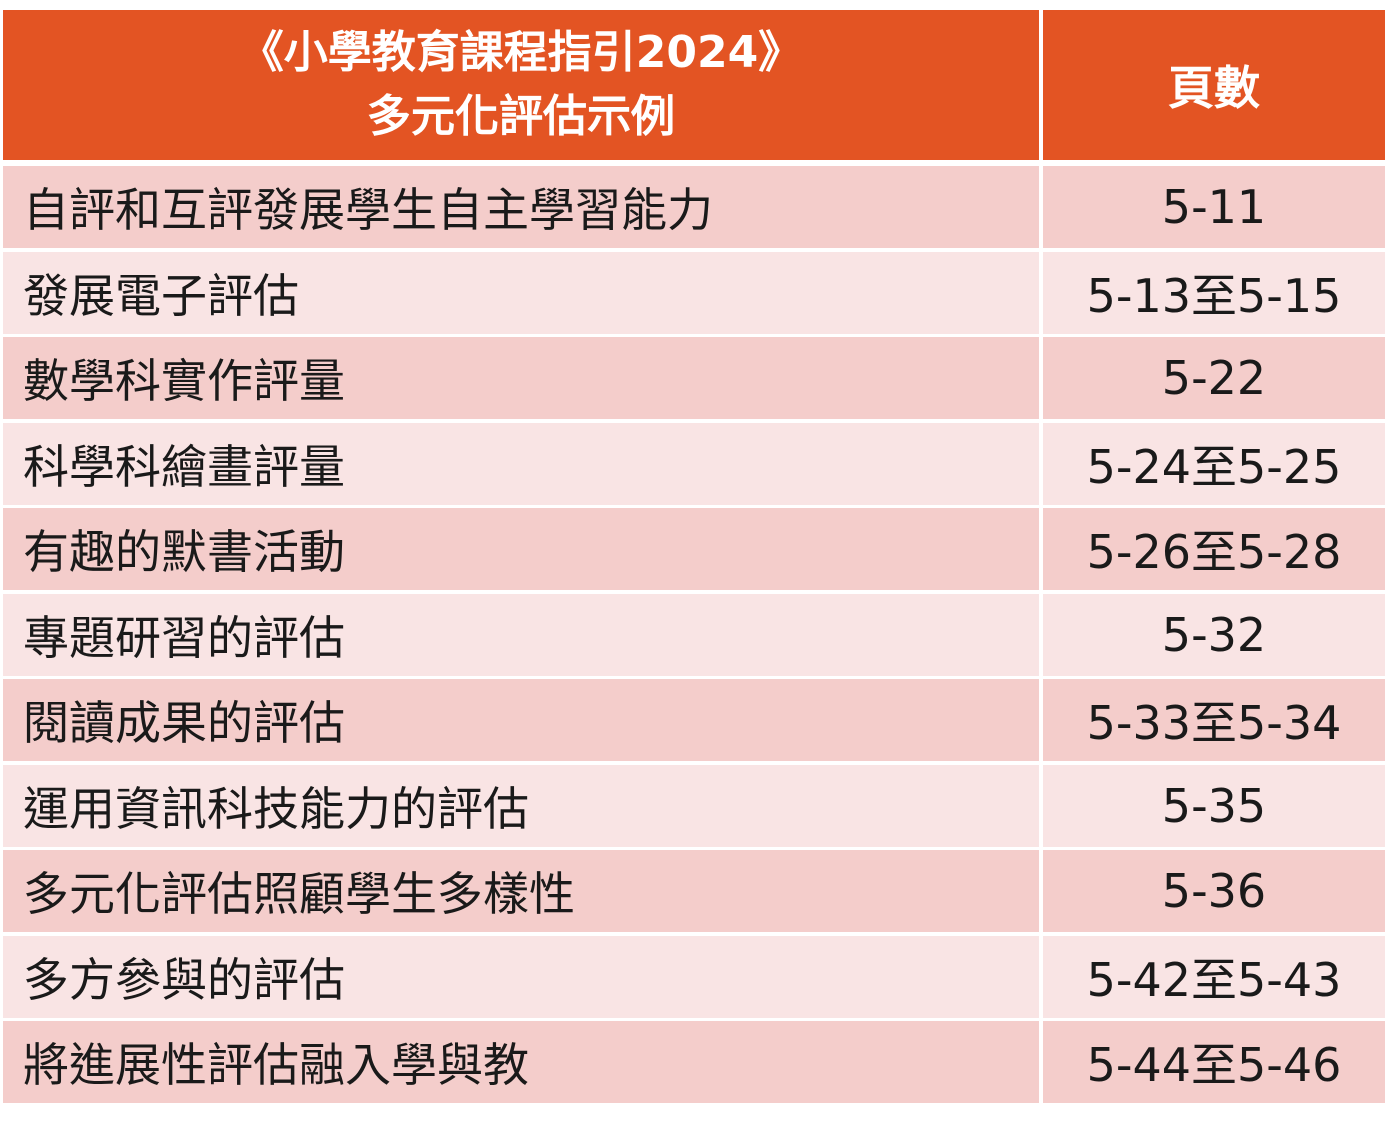 Image resolution: width=1392 pixels, height=1132 pixels. What do you see at coordinates (521, 891) in the screenshot?
I see `row-label: 多元化評估照顧學生多樣性` at bounding box center [521, 891].